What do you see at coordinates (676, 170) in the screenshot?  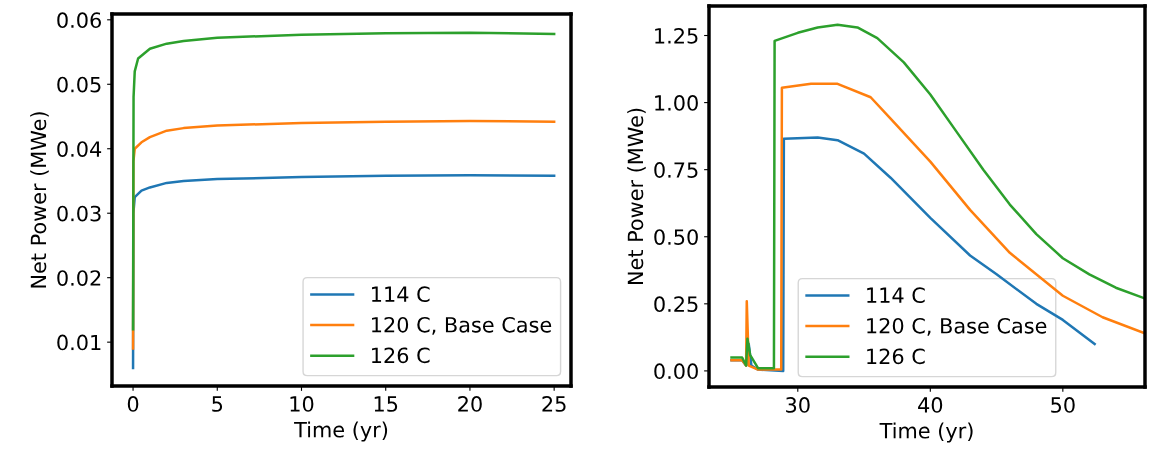 I see `y-tick-label: 0.75` at bounding box center [676, 170].